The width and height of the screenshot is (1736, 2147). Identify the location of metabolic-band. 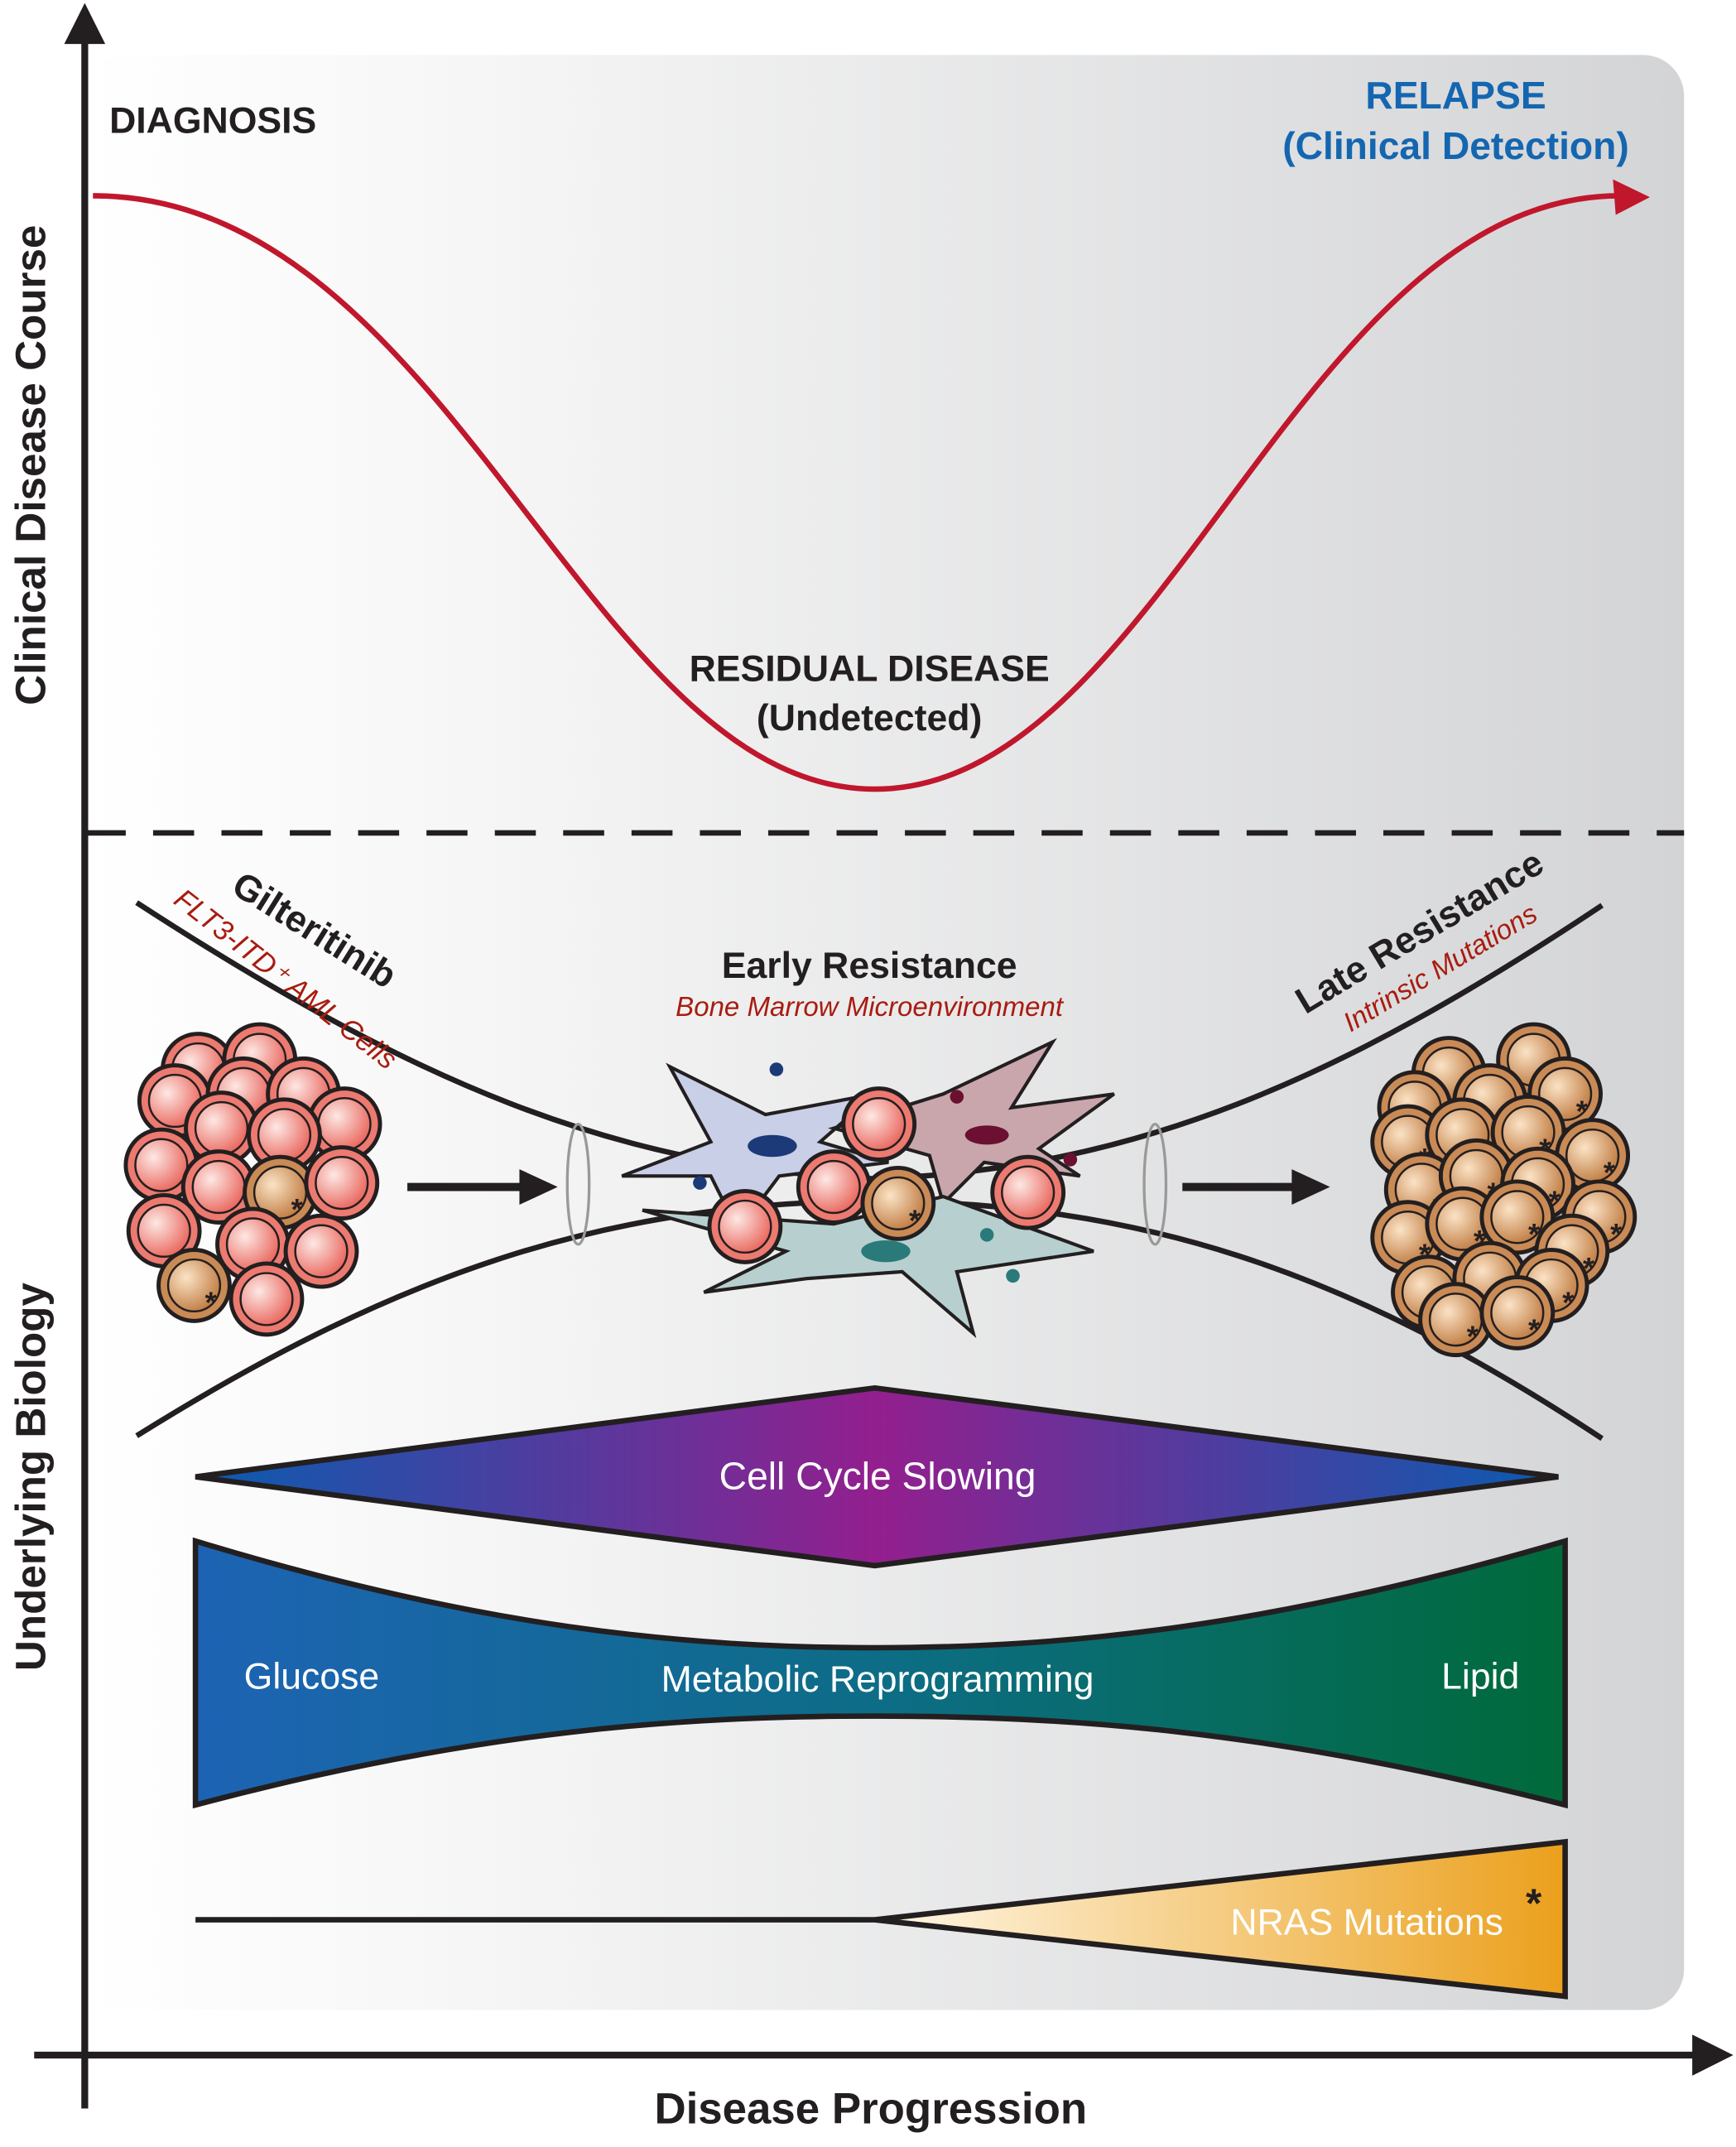
(880, 1673).